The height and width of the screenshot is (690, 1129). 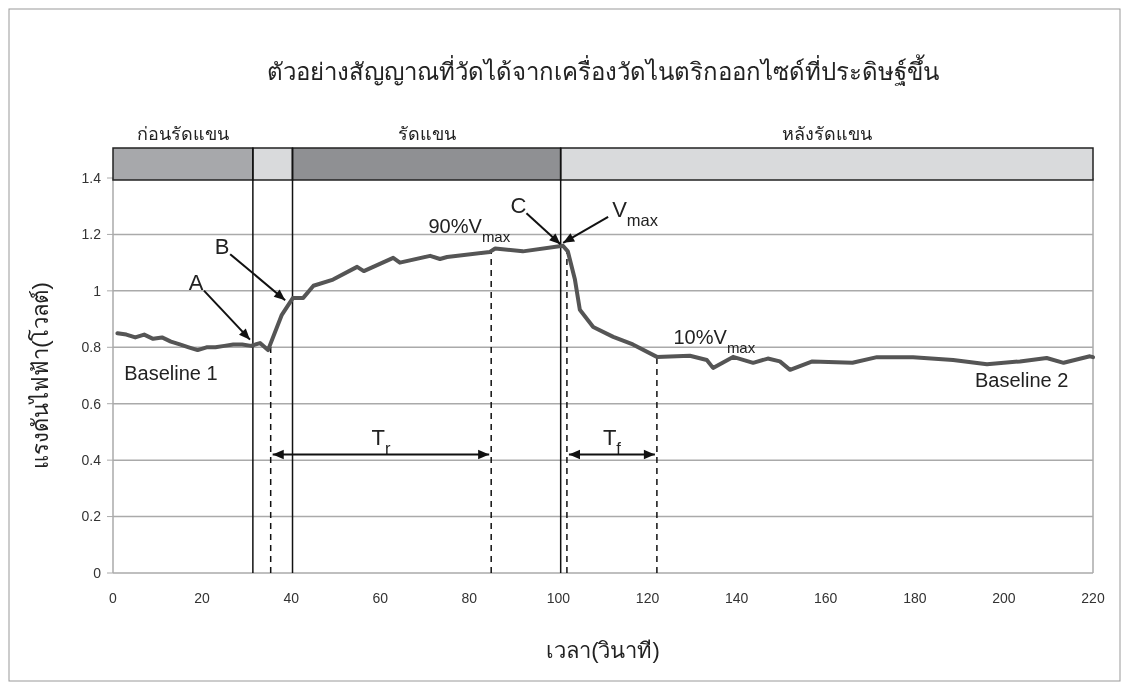 What do you see at coordinates (40, 375) in the screenshot?
I see `y-axis-title: แรงดันไฟฟ้า(โวลต์)` at bounding box center [40, 375].